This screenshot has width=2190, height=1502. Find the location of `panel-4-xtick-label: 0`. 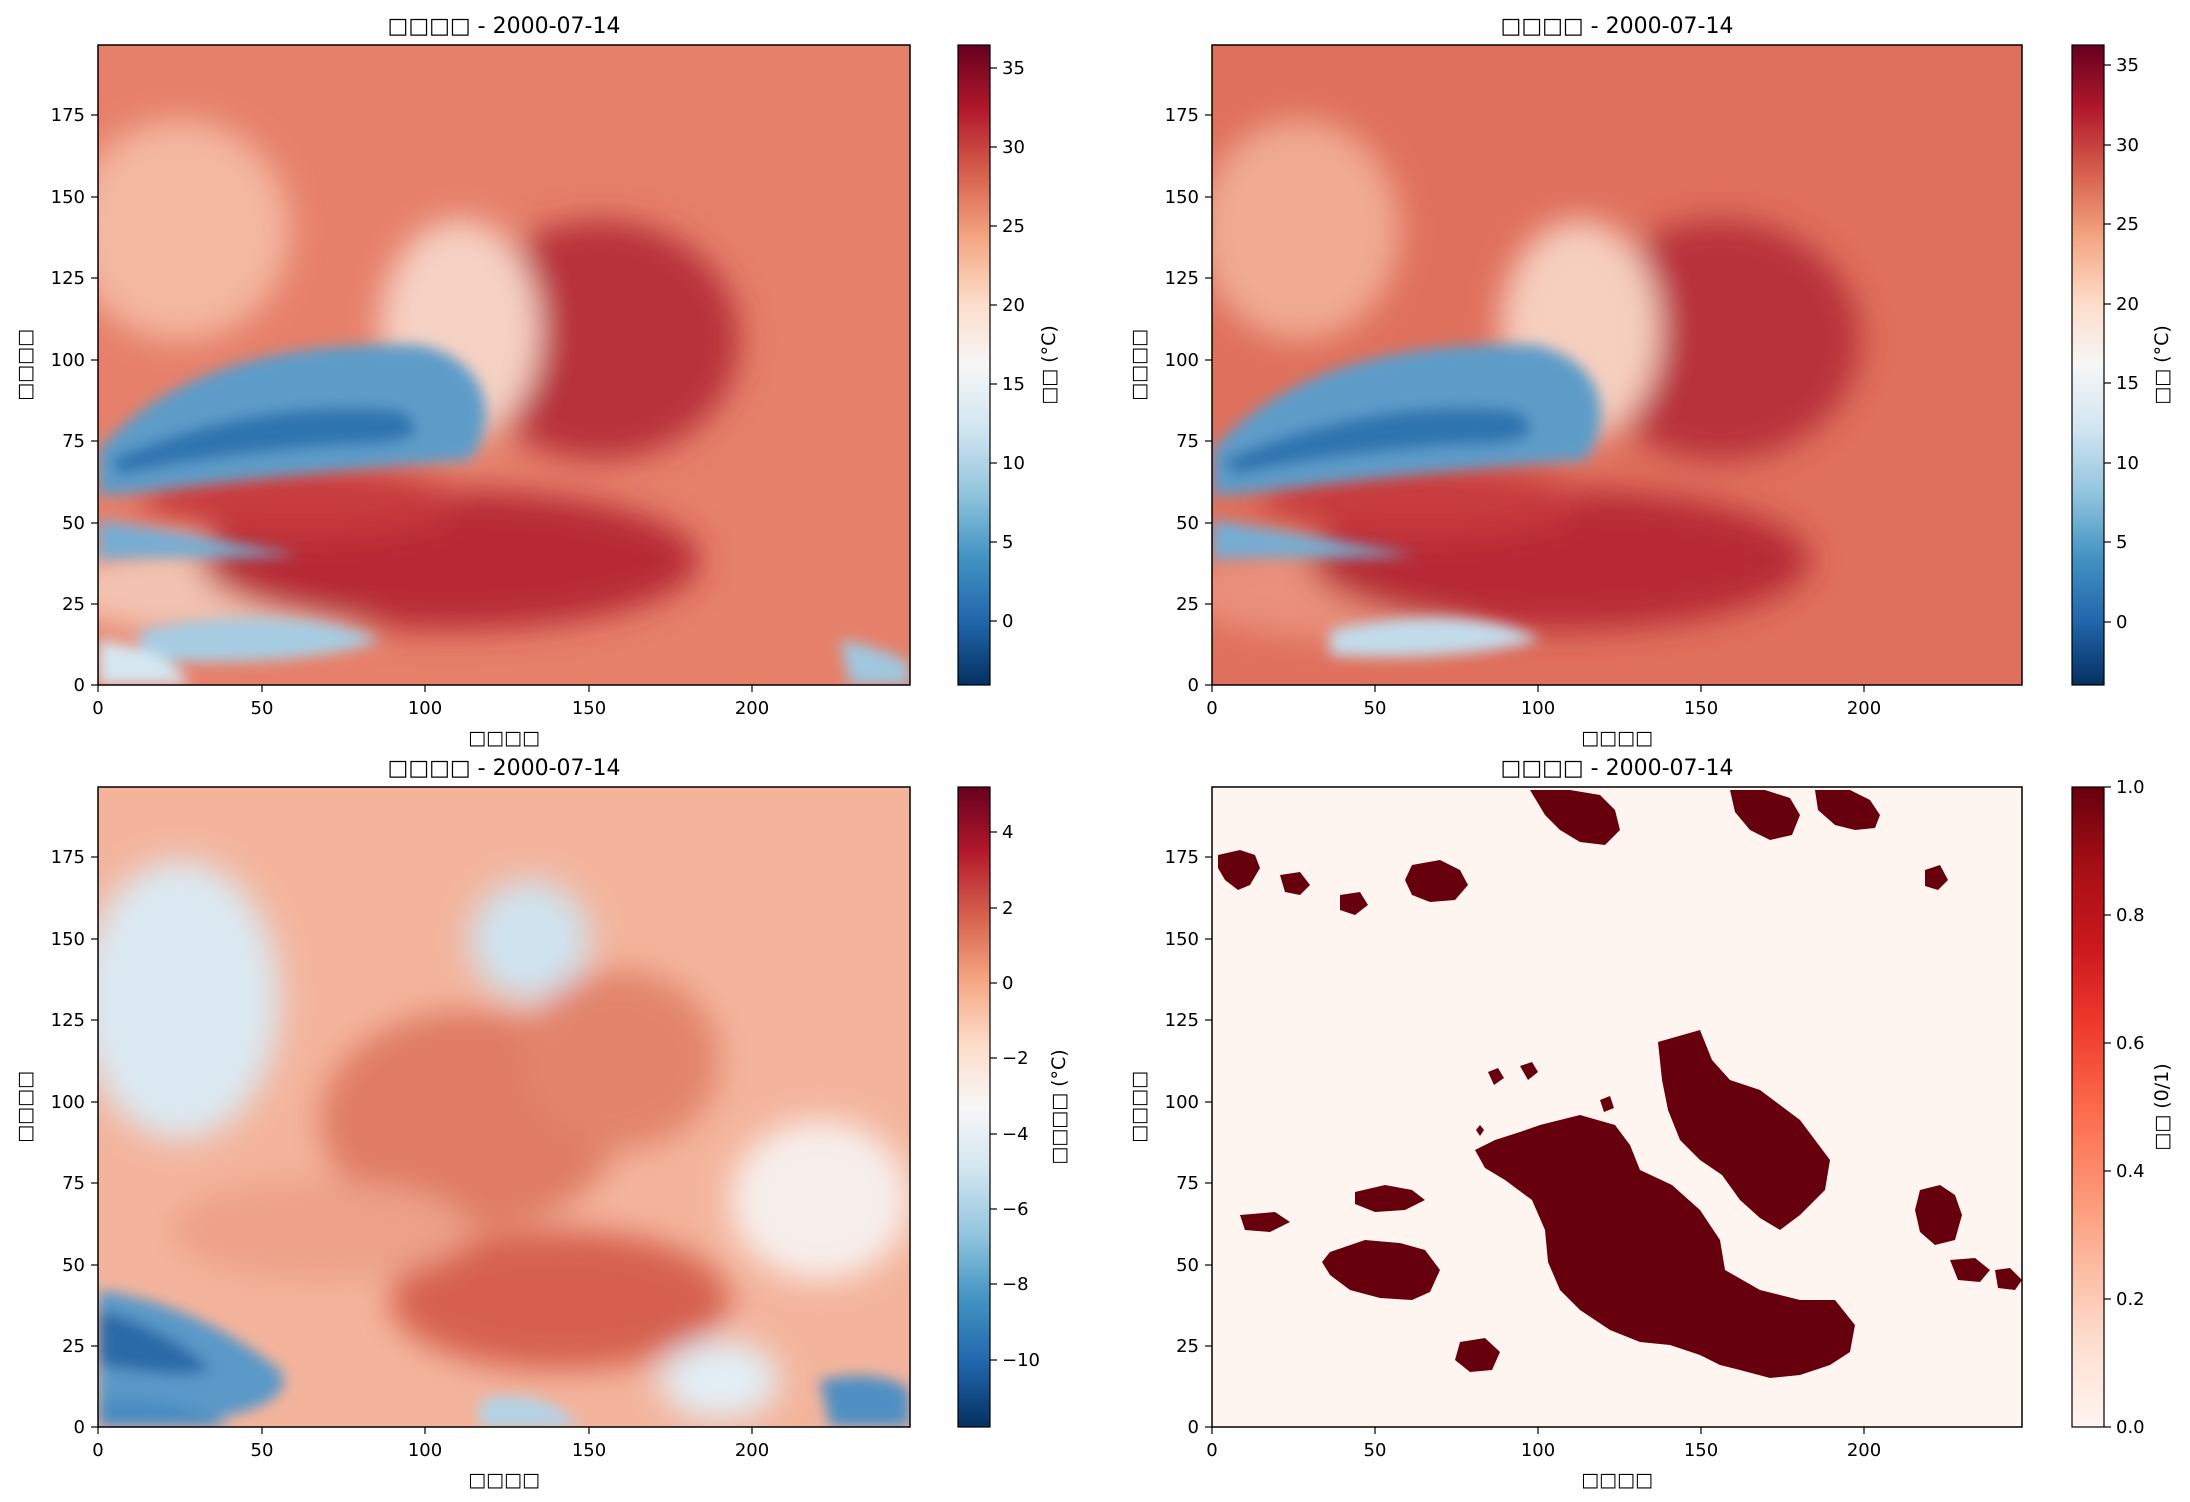

panel-4-xtick-label: 0 is located at coordinates (1211, 1450).